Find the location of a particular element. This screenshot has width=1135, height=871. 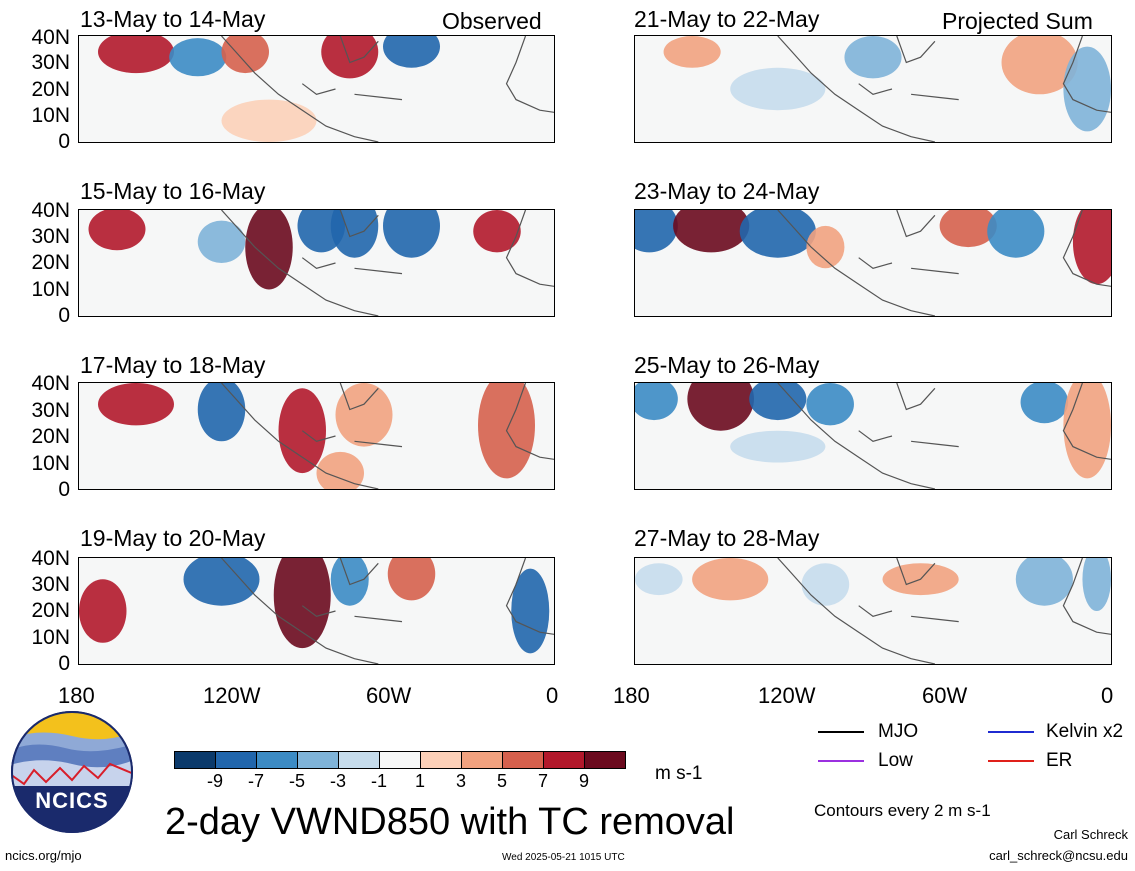

panel-tag-projected: Projected Sum is located at coordinates (1017, 21).